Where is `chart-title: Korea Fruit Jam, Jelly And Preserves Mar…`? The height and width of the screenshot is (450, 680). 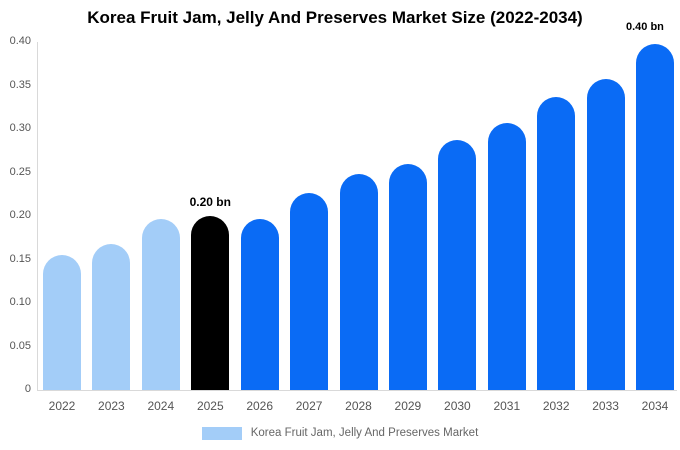
chart-title: Korea Fruit Jam, Jelly And Preserves Mar… is located at coordinates (335, 17).